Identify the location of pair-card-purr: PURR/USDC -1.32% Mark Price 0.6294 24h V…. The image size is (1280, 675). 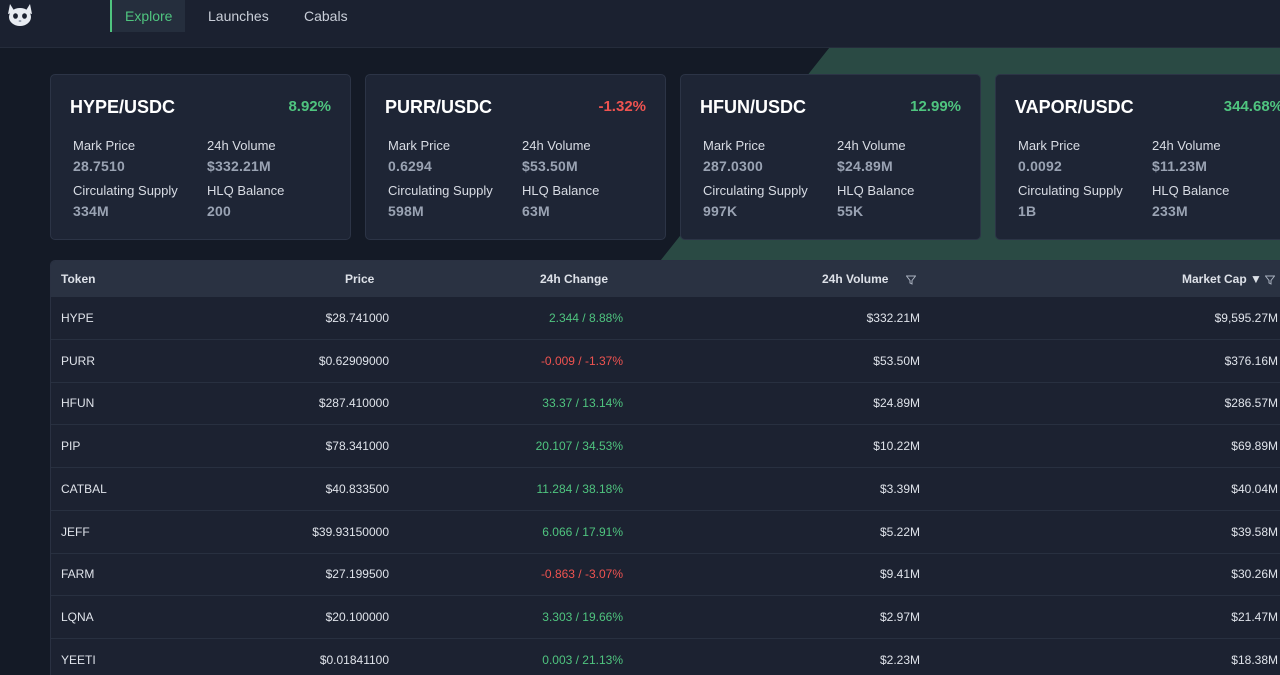
(515, 157).